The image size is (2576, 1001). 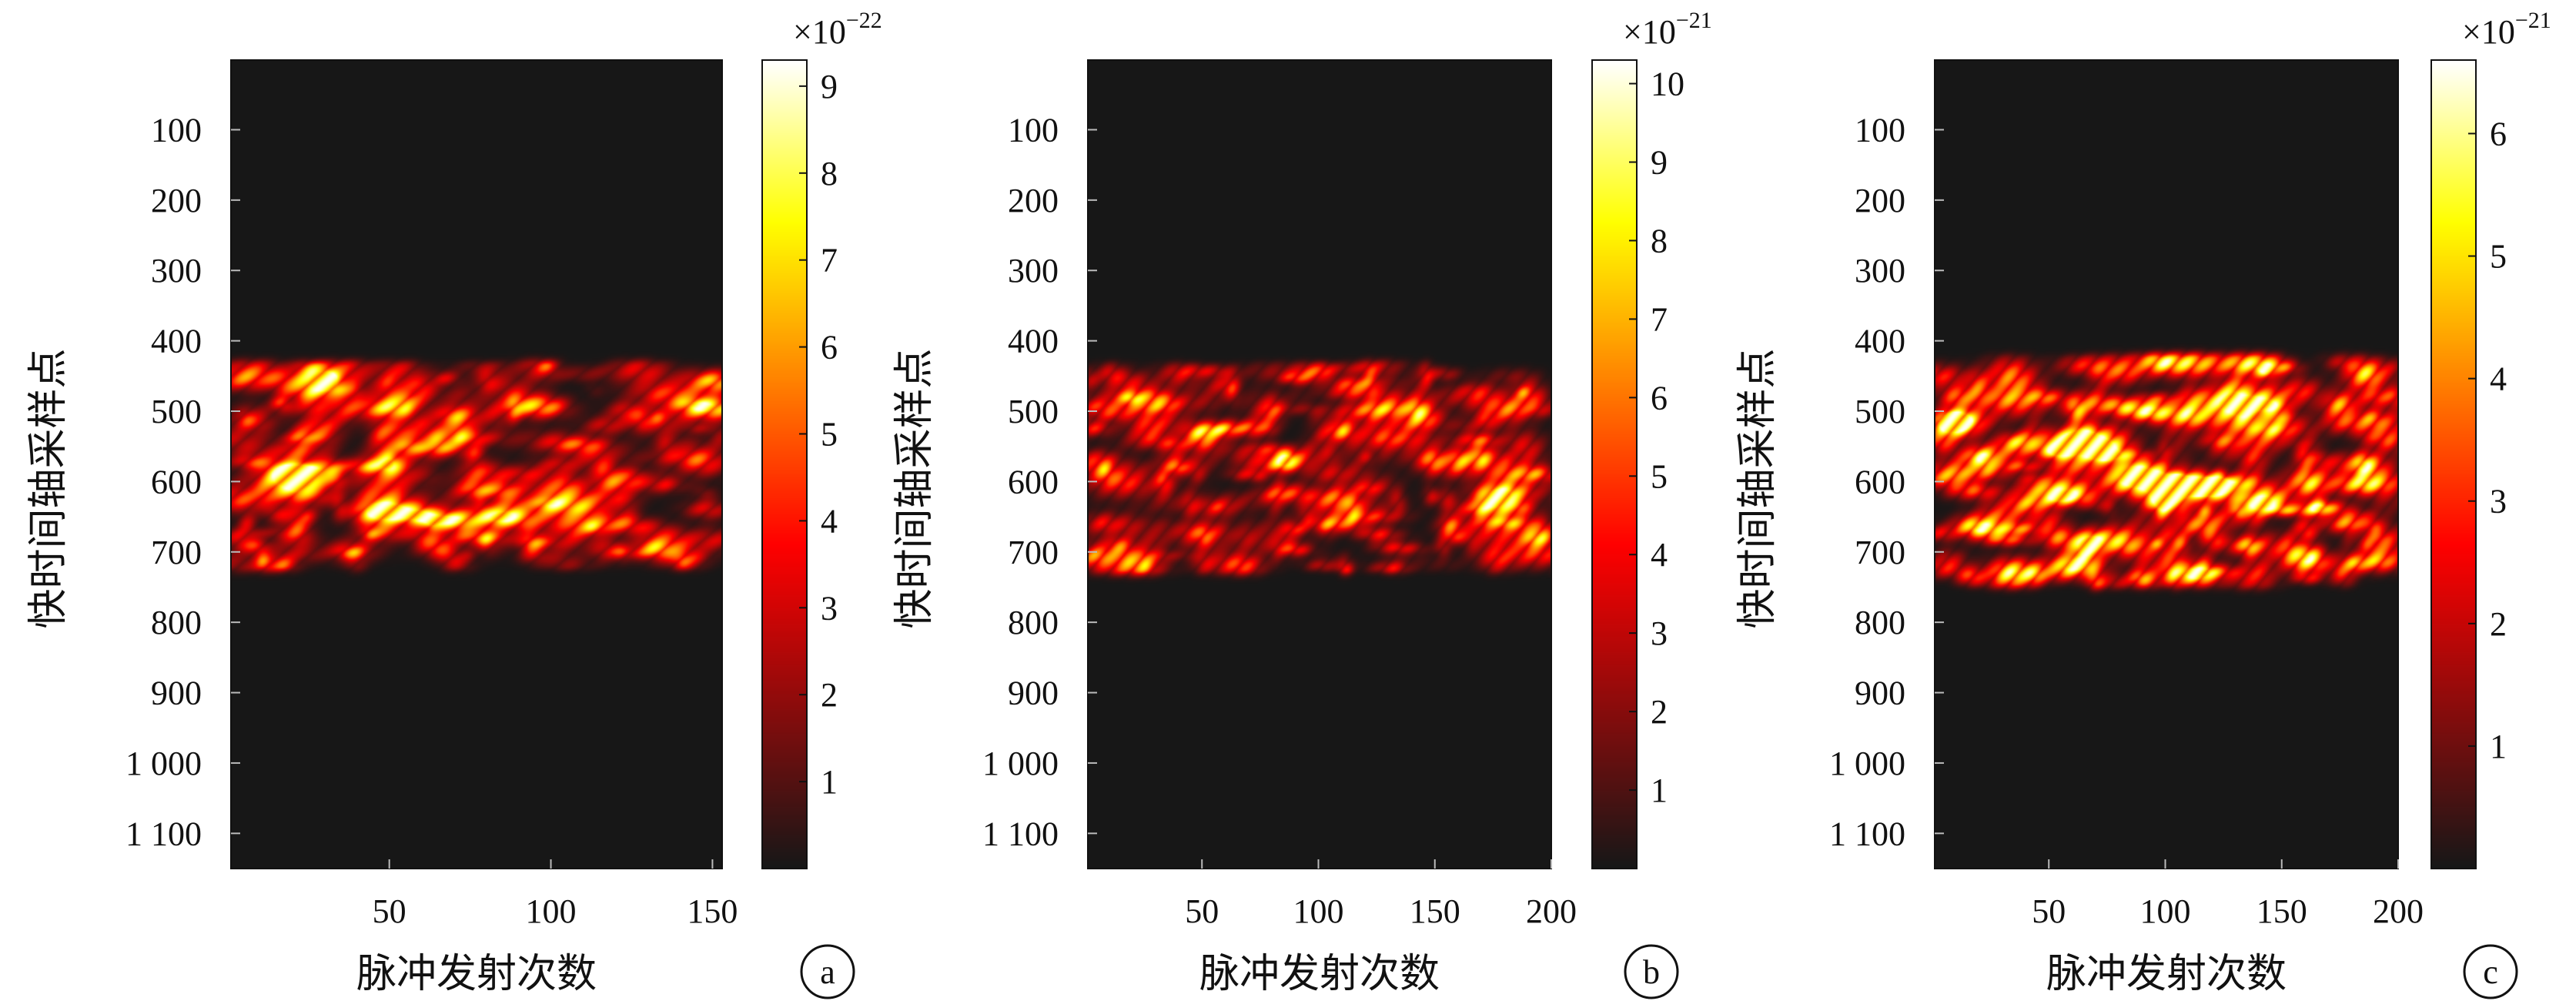 What do you see at coordinates (837, 30) in the screenshot?
I see `colorbar-exponent-label: ×10⁻²²` at bounding box center [837, 30].